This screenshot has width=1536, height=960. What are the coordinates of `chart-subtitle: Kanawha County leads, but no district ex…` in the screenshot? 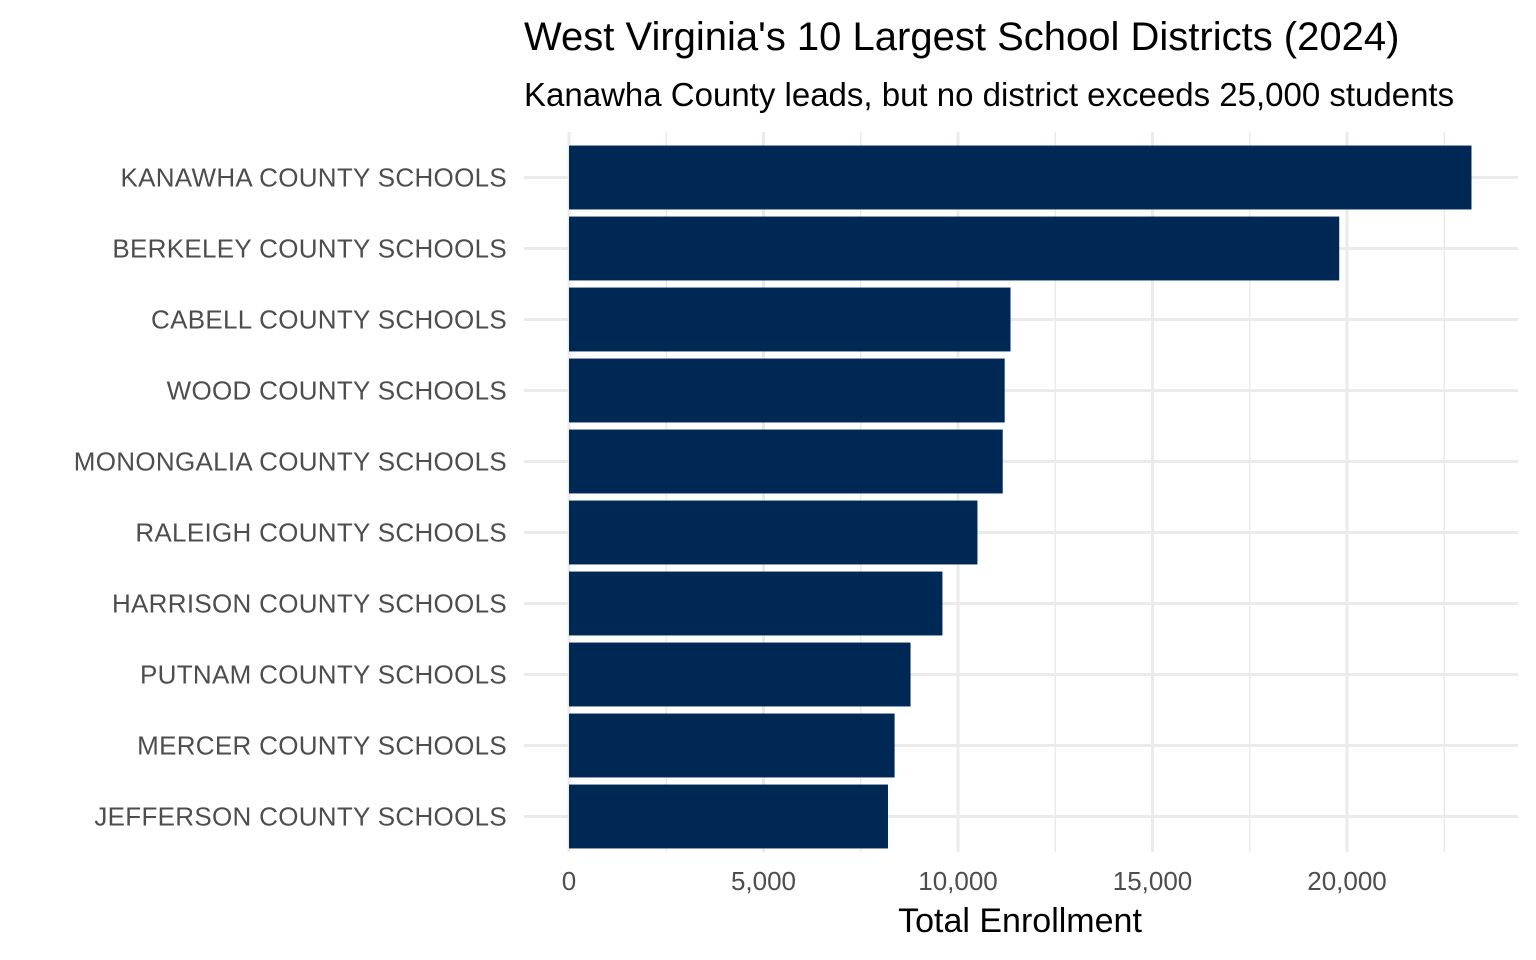 It's located at (989, 94).